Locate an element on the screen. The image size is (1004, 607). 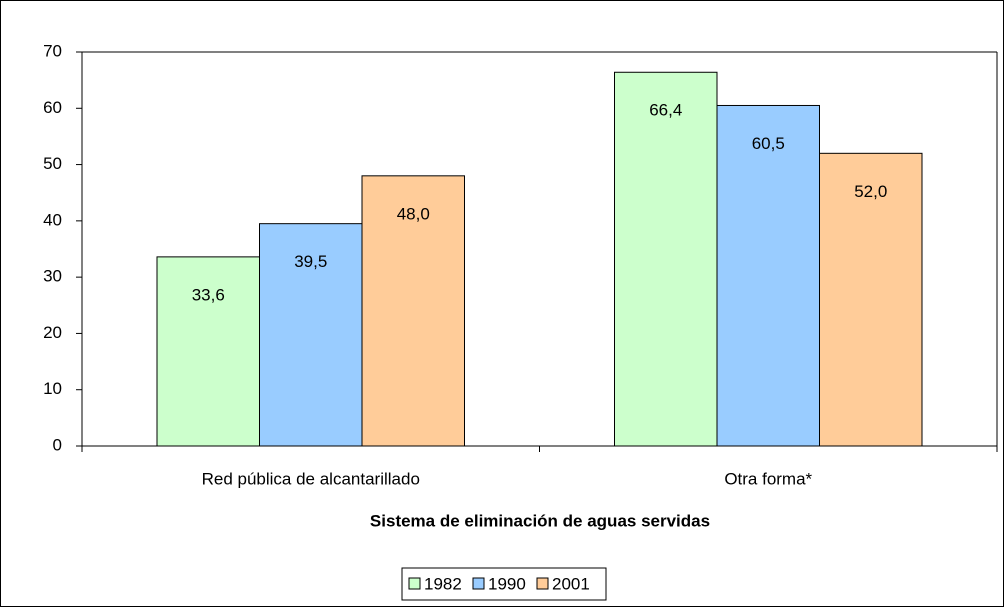
data-label: 52,0 is located at coordinates (870, 191).